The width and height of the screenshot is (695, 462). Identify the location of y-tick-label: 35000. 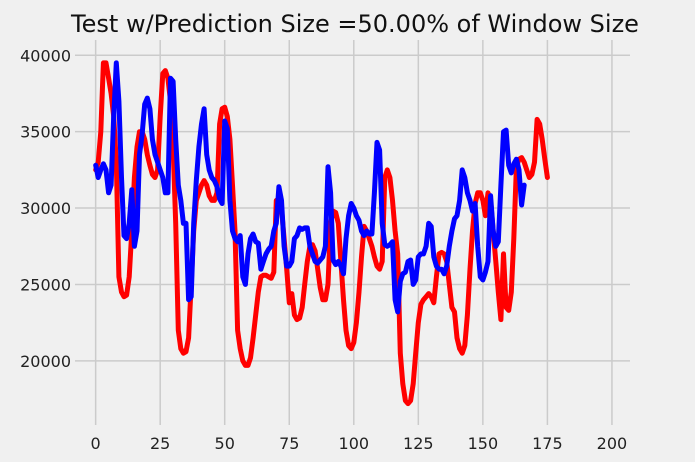
(45, 132).